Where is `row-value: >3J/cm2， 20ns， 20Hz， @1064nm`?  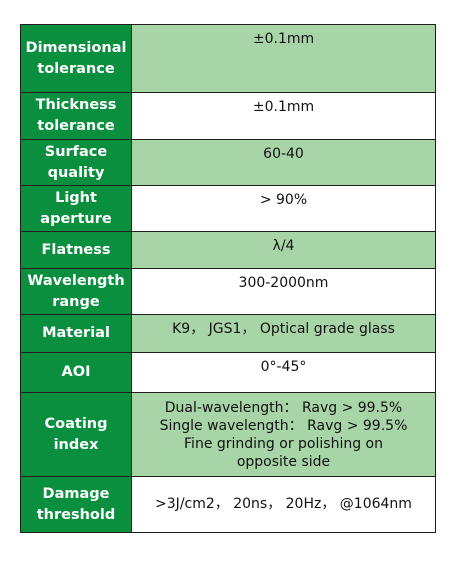
row-value: >3J/cm2， 20ns， 20Hz， @1064nm is located at coordinates (283, 504).